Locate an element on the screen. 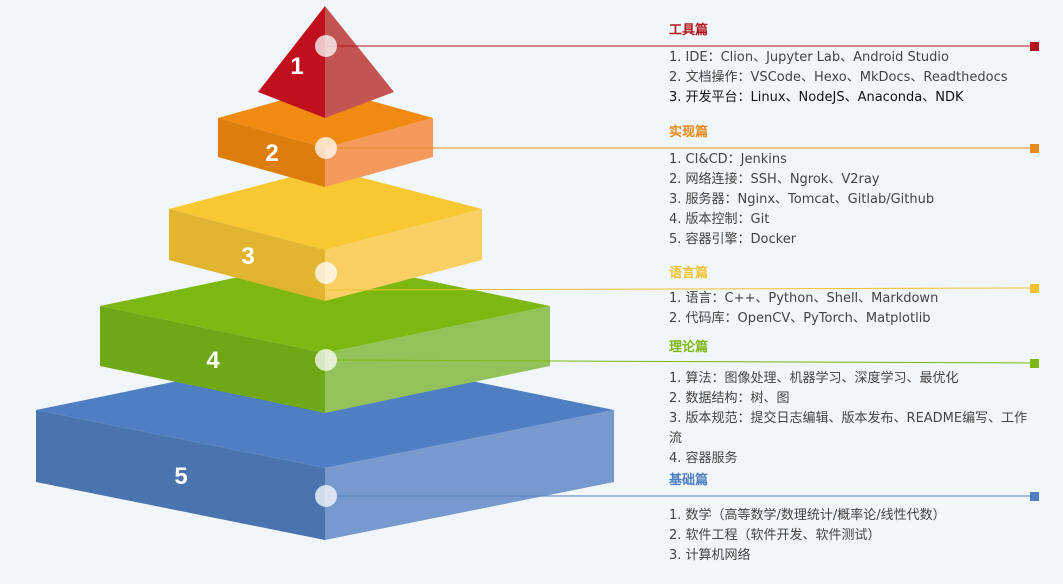 Image resolution: width=1063 pixels, height=584 pixels. list-item: 4. 容器服务 is located at coordinates (703, 458).